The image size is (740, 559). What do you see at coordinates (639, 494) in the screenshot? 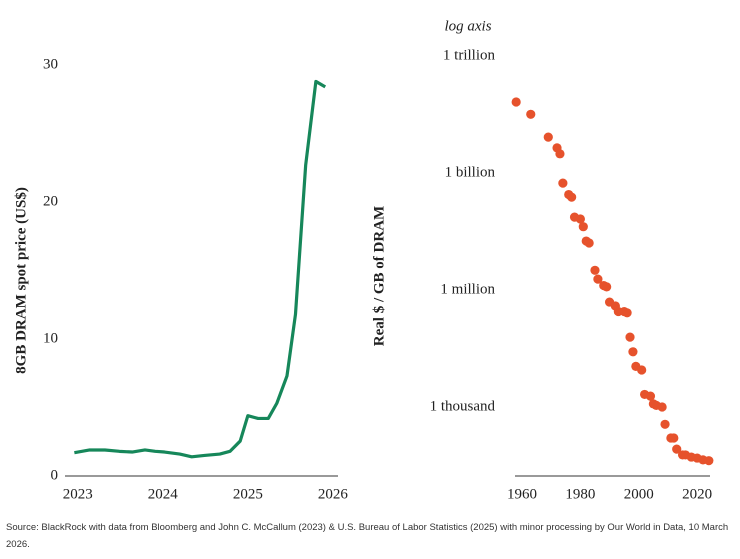
I see `x-tick-label: 2000` at bounding box center [639, 494].